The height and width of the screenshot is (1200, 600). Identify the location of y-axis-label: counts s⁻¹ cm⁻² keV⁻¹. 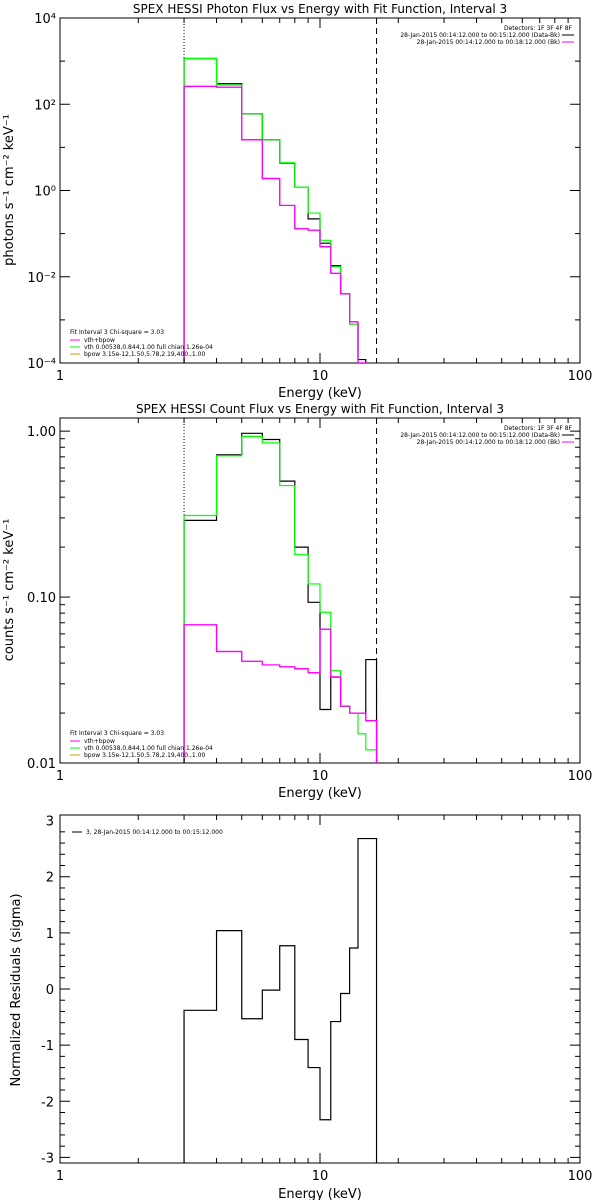
(9, 590).